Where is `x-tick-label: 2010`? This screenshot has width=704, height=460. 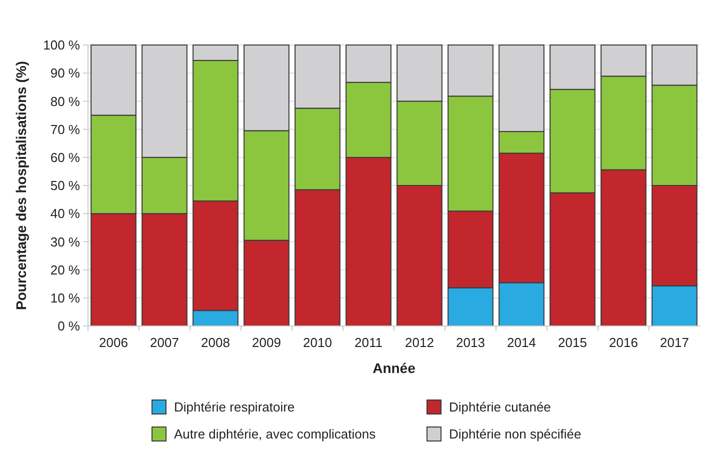
x-tick-label: 2010 is located at coordinates (317, 342).